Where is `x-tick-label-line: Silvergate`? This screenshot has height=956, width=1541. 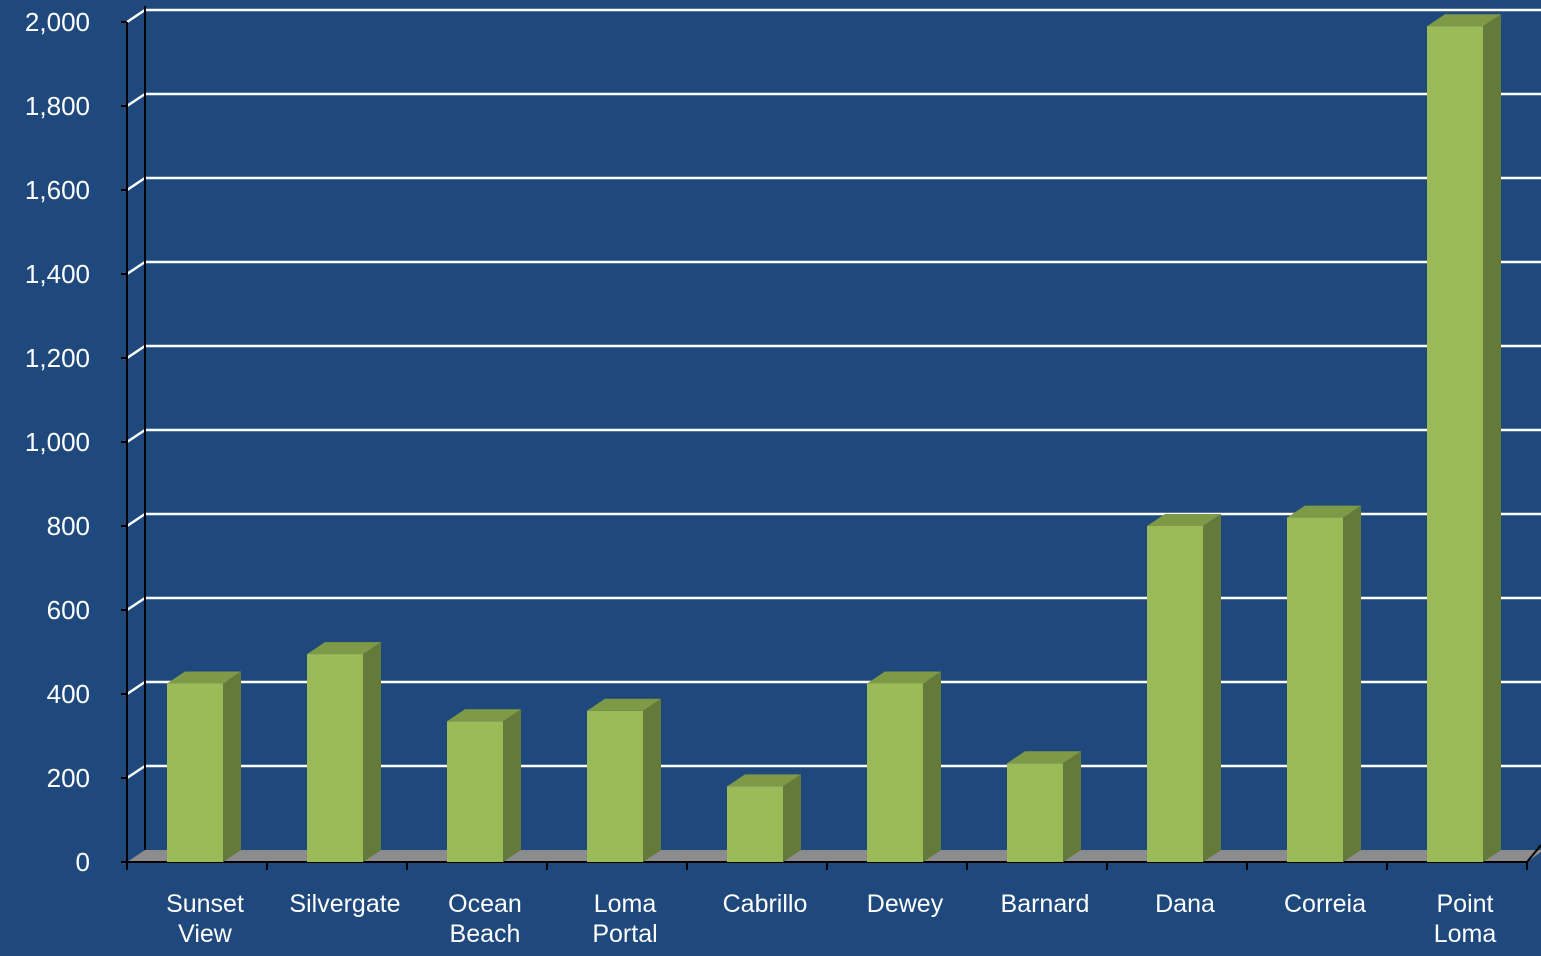
x-tick-label-line: Silvergate is located at coordinates (344, 904).